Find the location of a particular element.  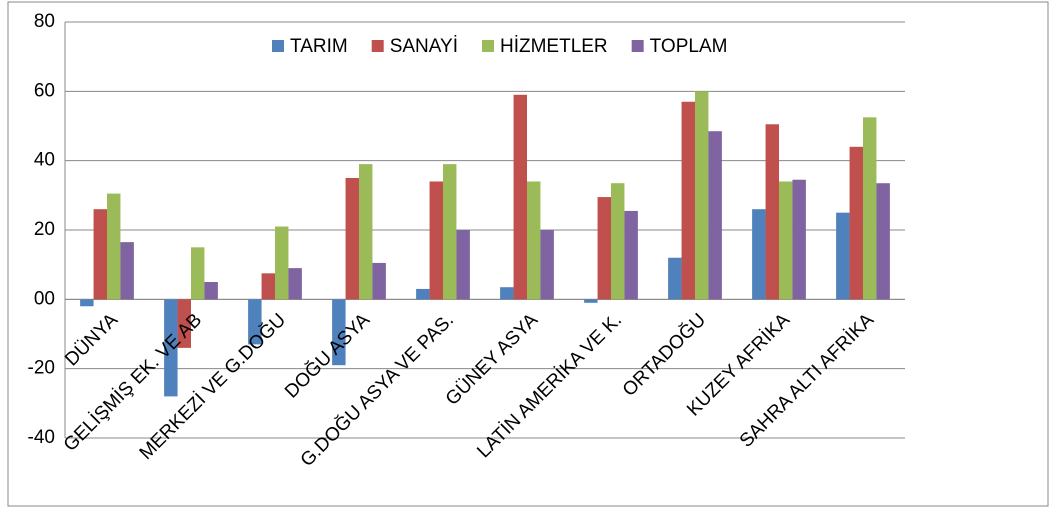

legend-label: HİZMETLER is located at coordinates (554, 46).